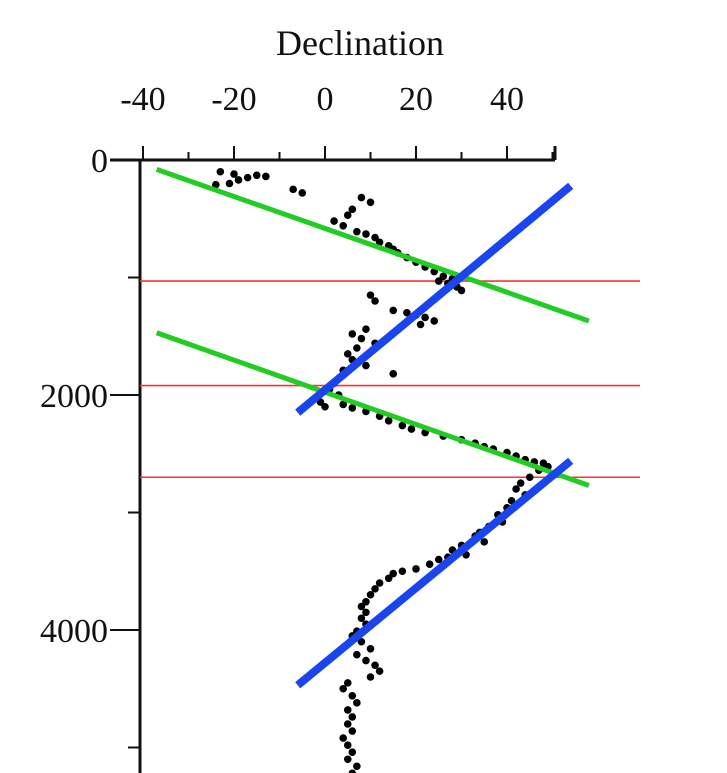 Image resolution: width=727 pixels, height=773 pixels. I want to click on y-tick-label: 2000, so click(74, 396).